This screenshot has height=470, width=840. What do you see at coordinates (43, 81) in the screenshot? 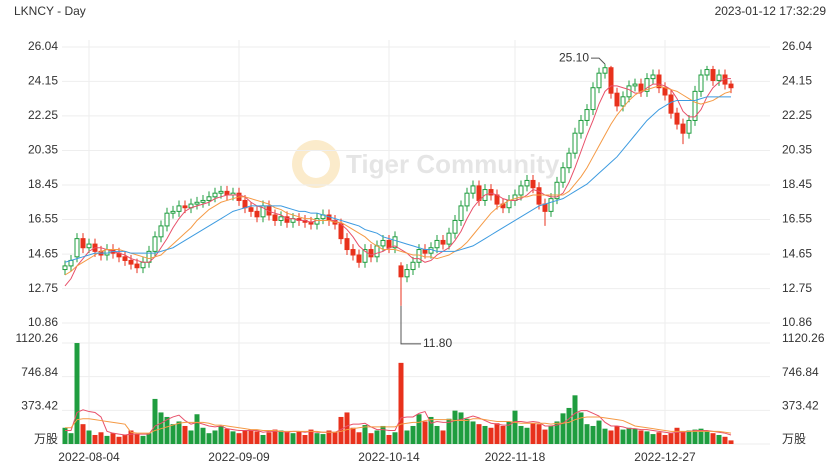
I see `y-tick-label: 24.15` at bounding box center [43, 81].